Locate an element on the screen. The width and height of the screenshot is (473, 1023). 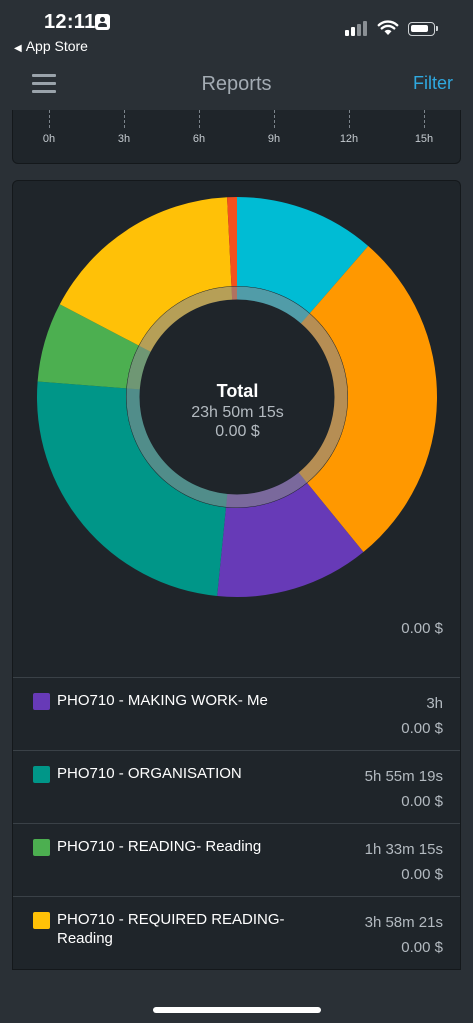
item-duration: 5h 55m 19s is located at coordinates (403, 776).